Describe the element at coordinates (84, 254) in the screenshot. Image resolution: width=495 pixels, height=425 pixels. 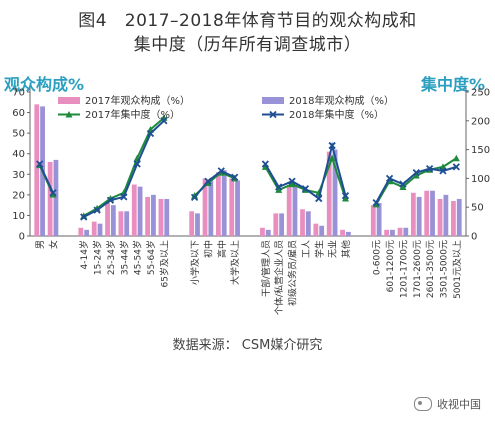
I see `x-tick-label: 4-14岁` at that location.